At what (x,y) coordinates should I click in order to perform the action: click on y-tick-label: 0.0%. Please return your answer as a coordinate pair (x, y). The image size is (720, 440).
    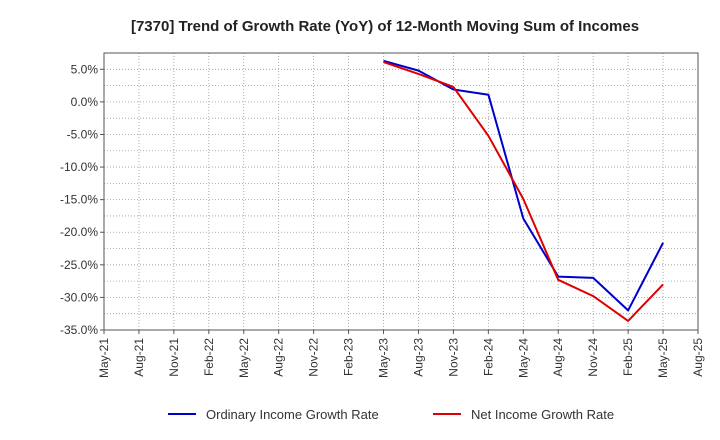
    Looking at the image, I should click on (85, 102).